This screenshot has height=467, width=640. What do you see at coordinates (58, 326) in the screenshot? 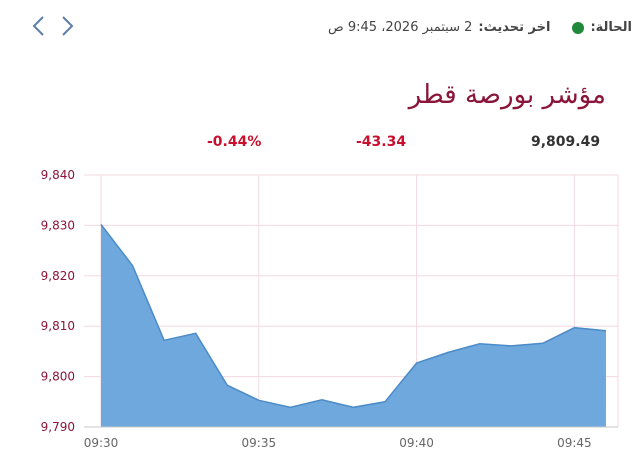
I see `y-tick-label: 9,810` at bounding box center [58, 326].